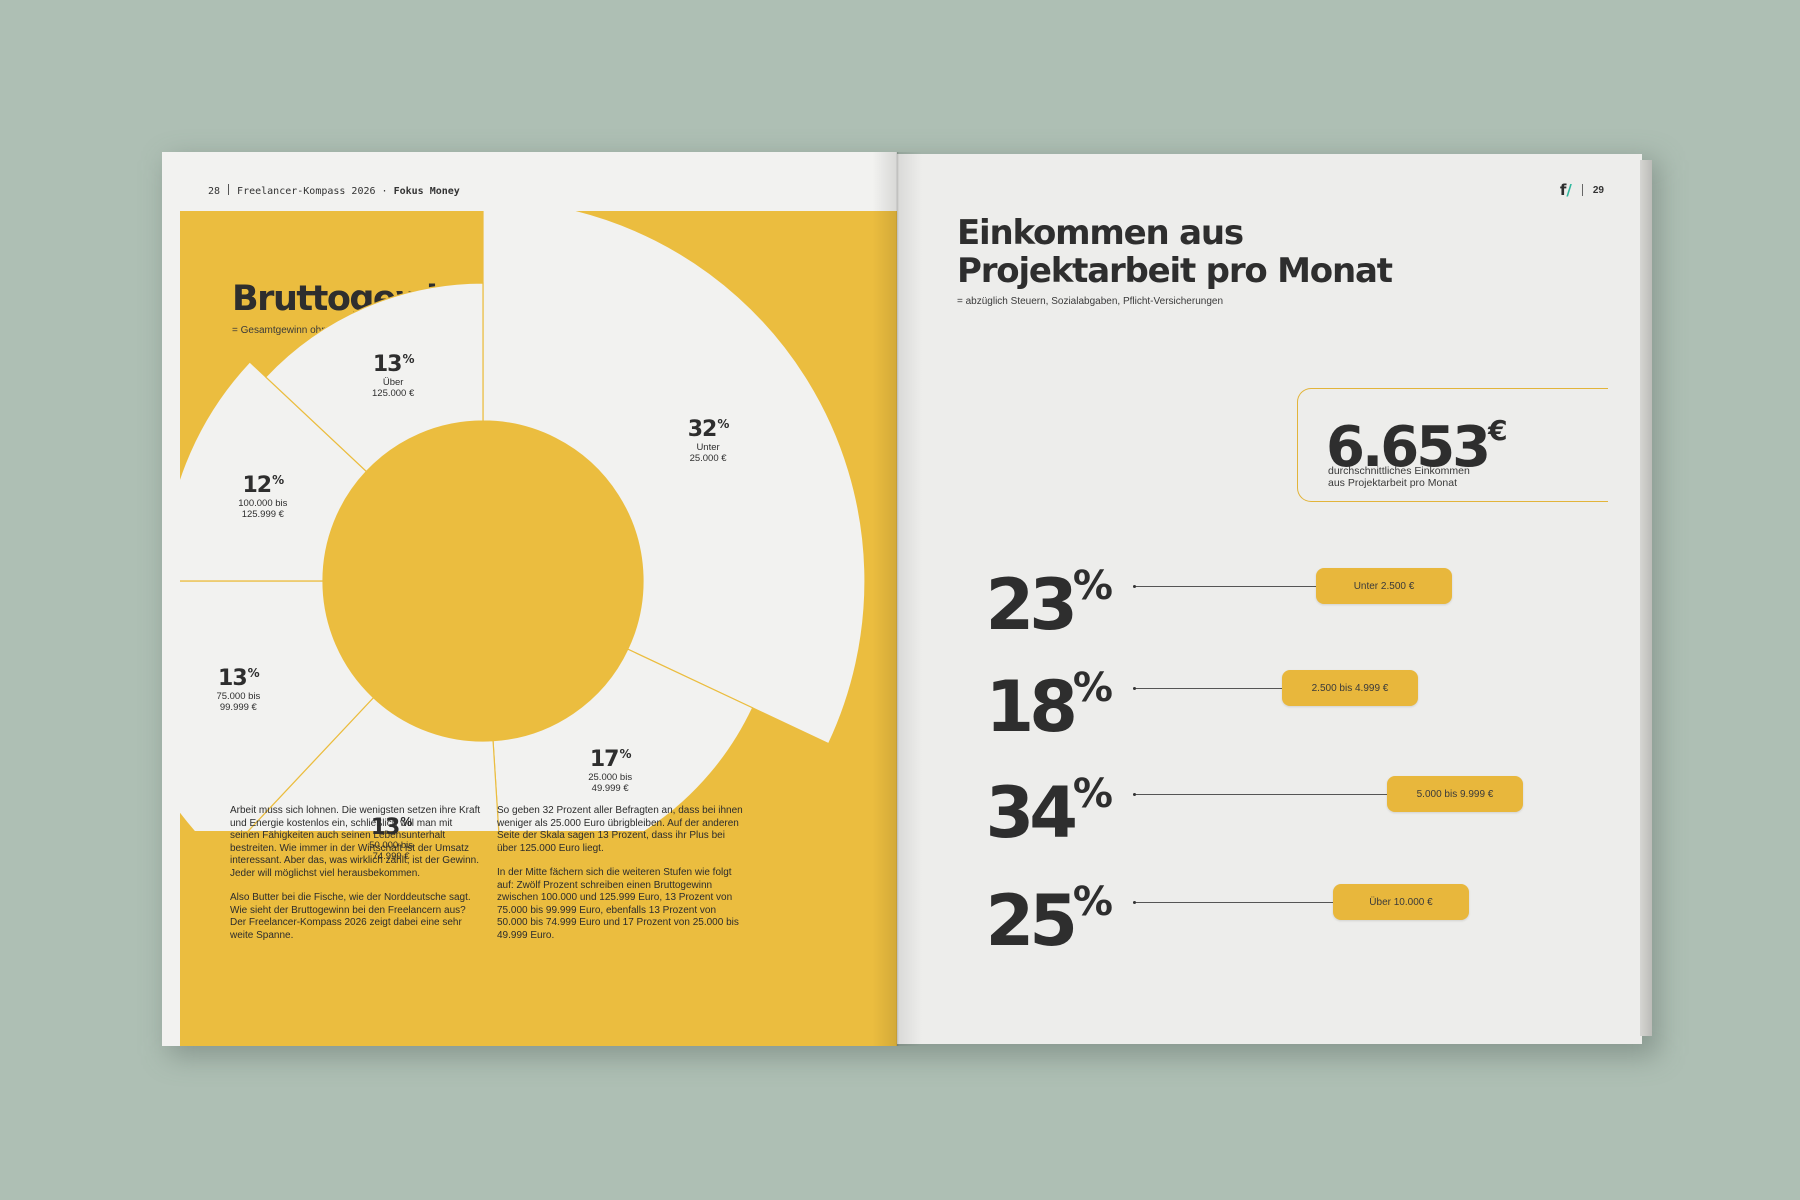  What do you see at coordinates (1269, 803) in the screenshot?
I see `income-row: 34% 5.000 bis 9.999 €` at bounding box center [1269, 803].